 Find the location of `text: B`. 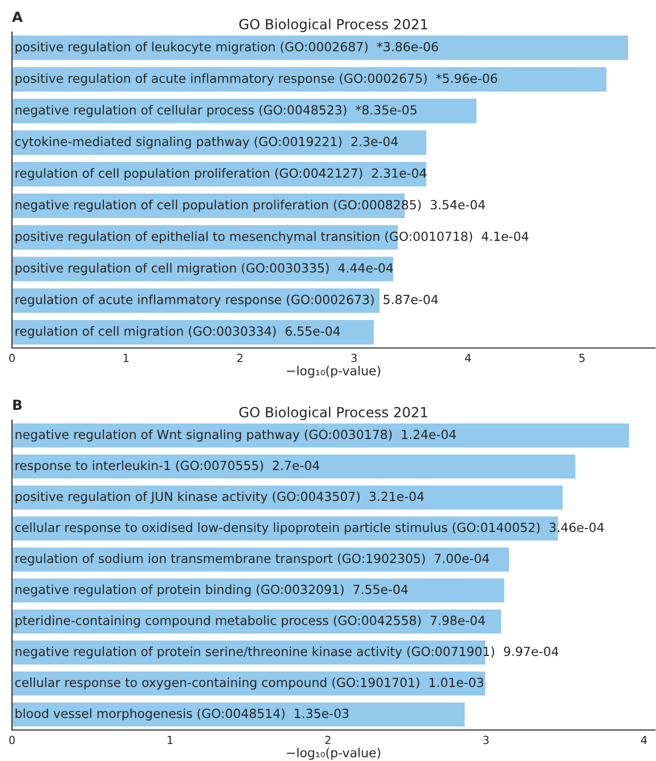

text: B is located at coordinates (17, 405).